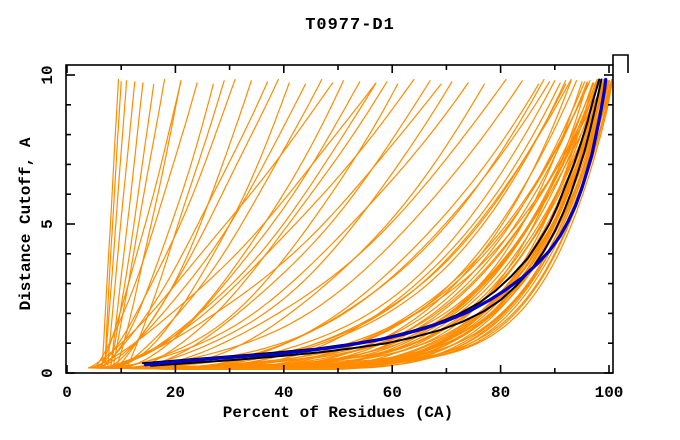 The height and width of the screenshot is (440, 680). Describe the element at coordinates (350, 25) in the screenshot. I see `plot-title: T0977-D1` at that location.